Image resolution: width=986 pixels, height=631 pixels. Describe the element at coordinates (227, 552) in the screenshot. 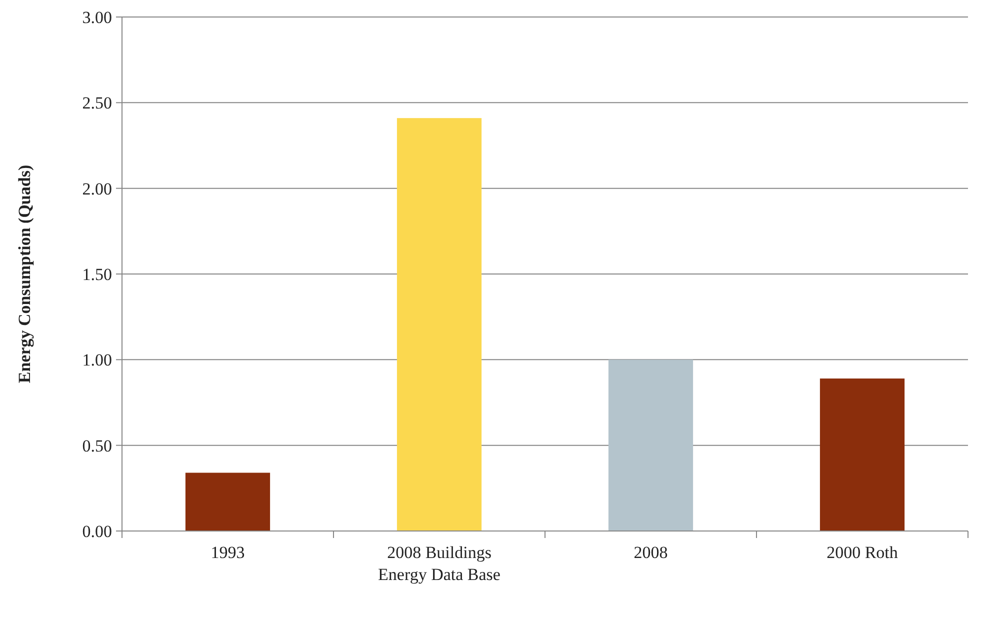

I see `x-tick-label: 1993` at that location.